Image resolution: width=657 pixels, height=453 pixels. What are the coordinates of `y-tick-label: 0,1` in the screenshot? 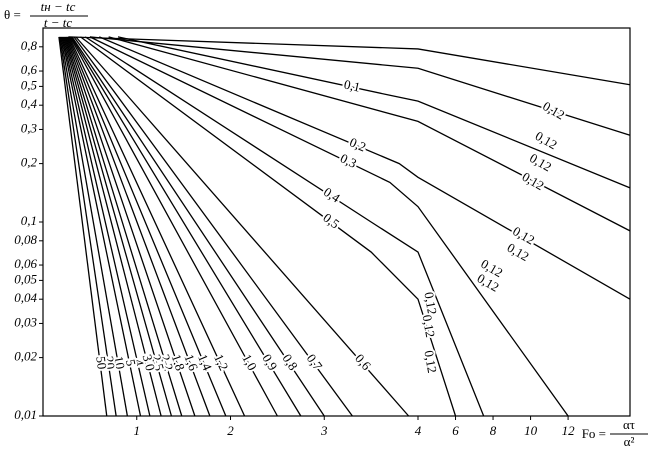 It's located at (29, 220).